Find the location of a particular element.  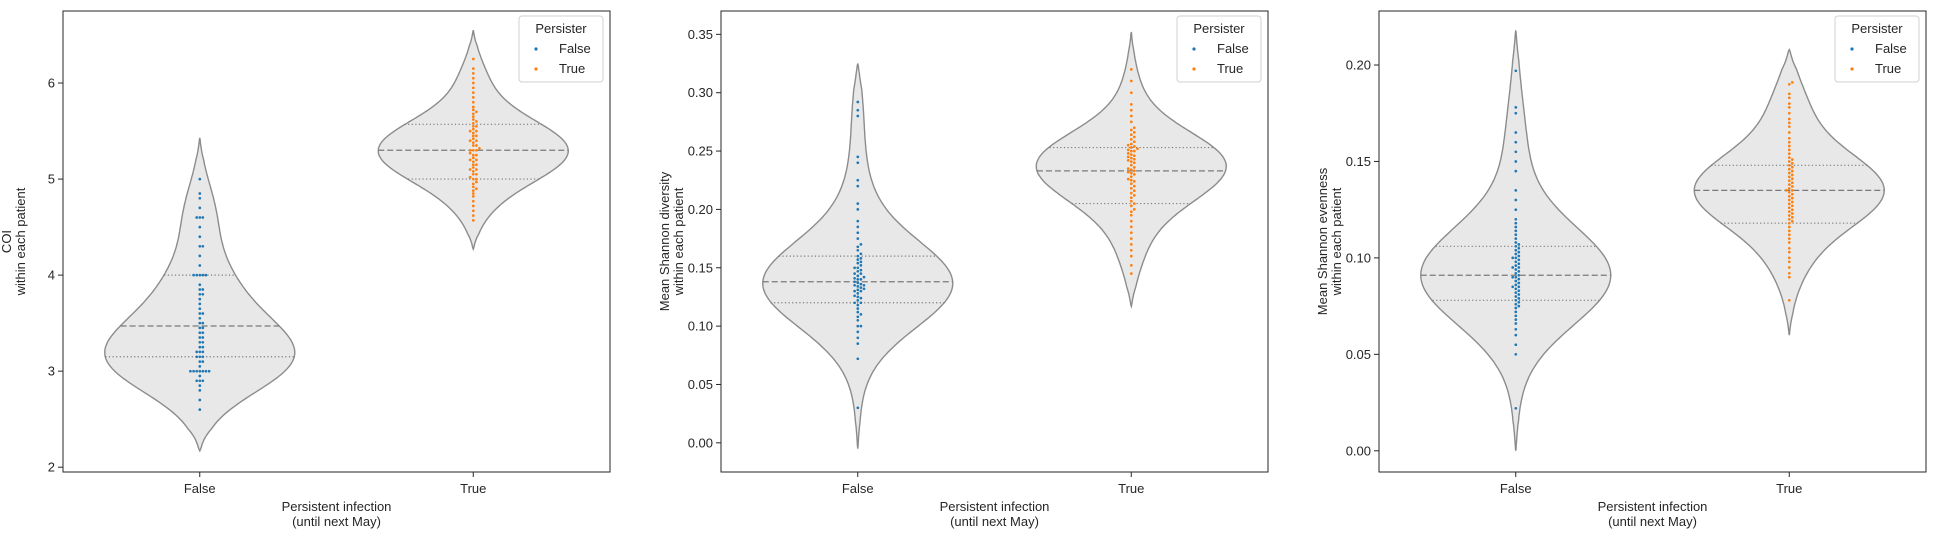

legend-box is located at coordinates (561, 49).